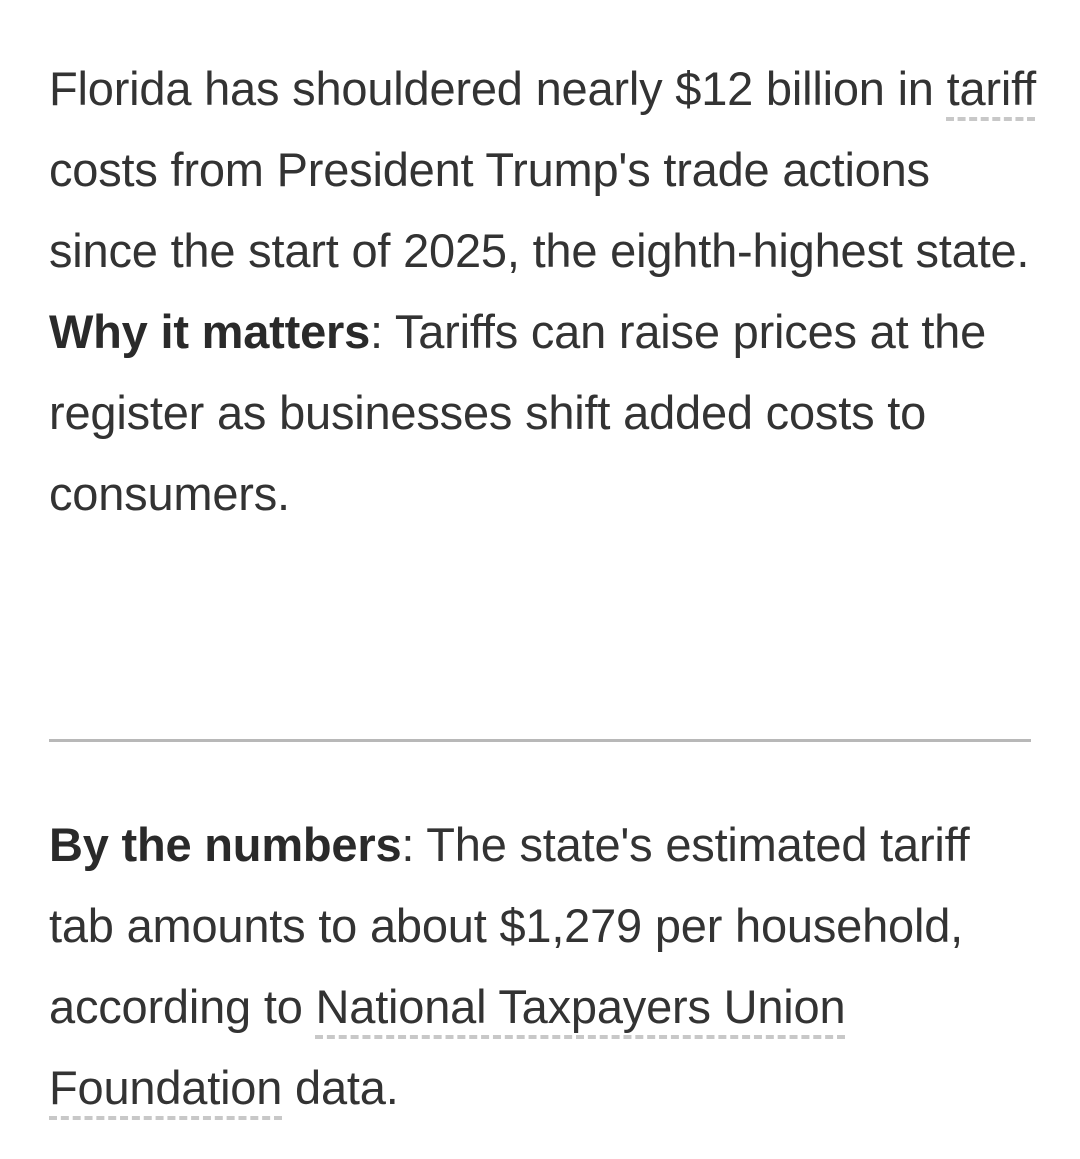  What do you see at coordinates (447, 1047) in the screenshot?
I see `ntuf-link: National Taxpayers Union Foundation` at bounding box center [447, 1047].